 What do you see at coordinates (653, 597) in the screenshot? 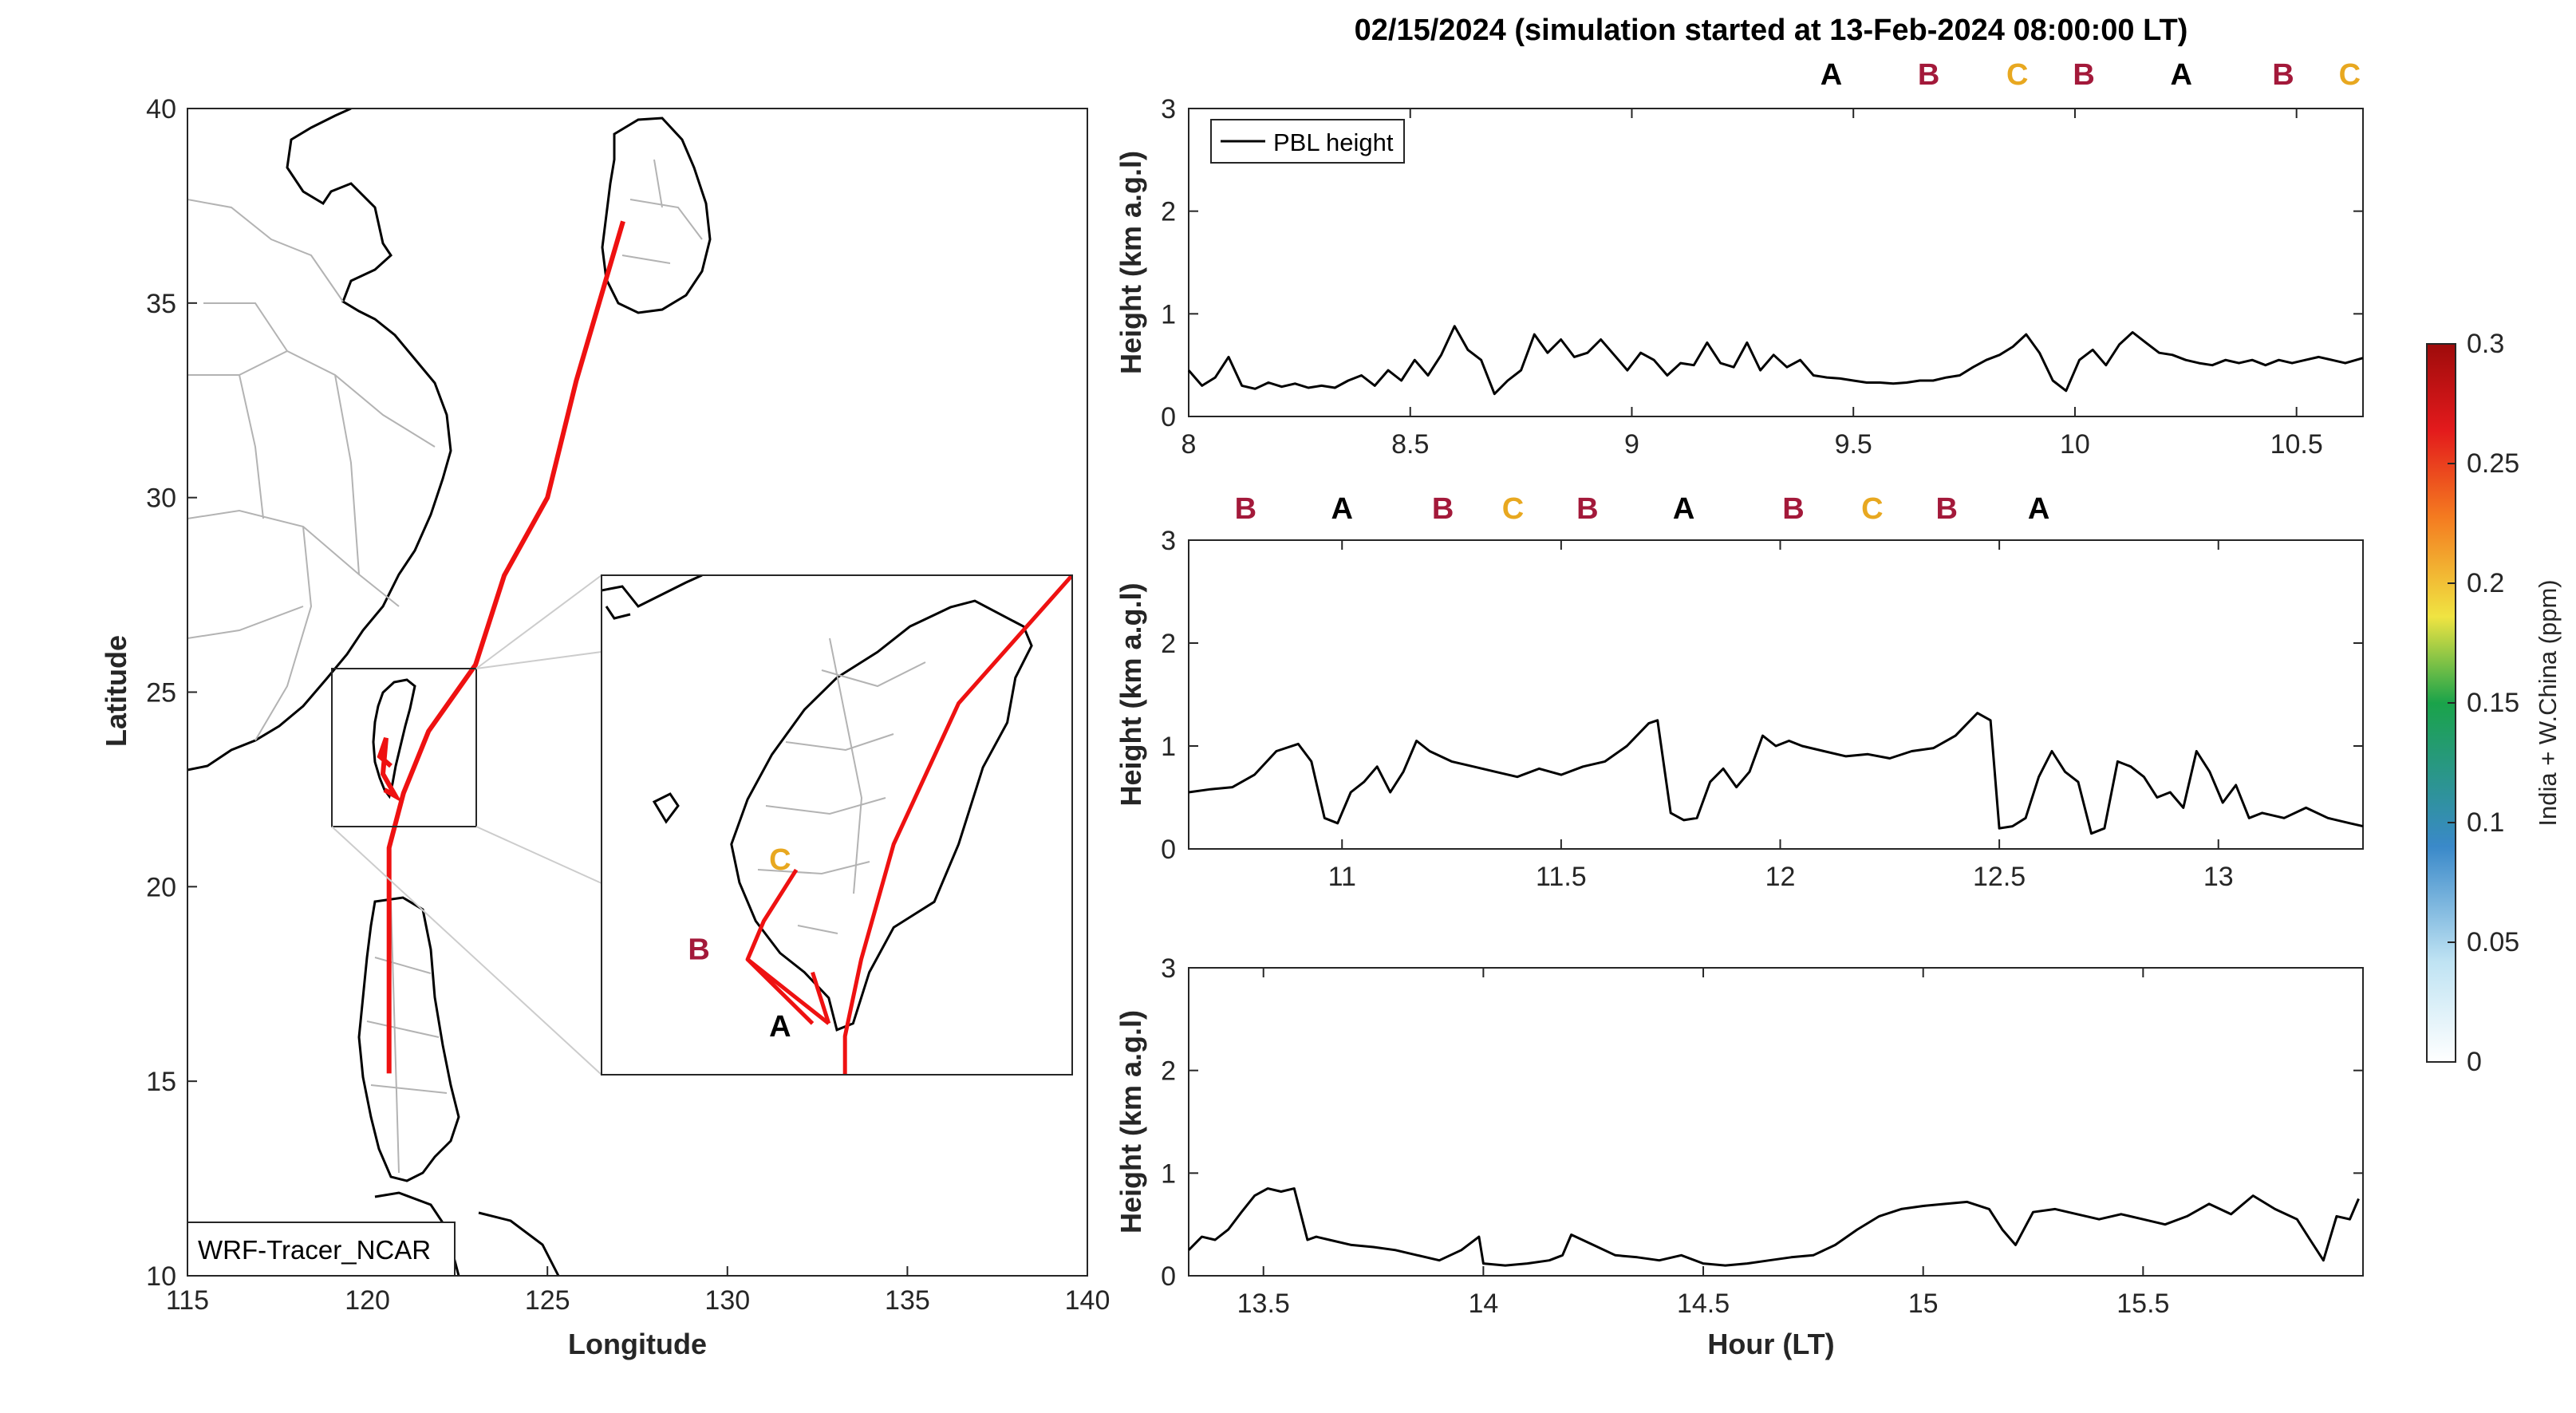
I see `inset-mainland-coast` at bounding box center [653, 597].